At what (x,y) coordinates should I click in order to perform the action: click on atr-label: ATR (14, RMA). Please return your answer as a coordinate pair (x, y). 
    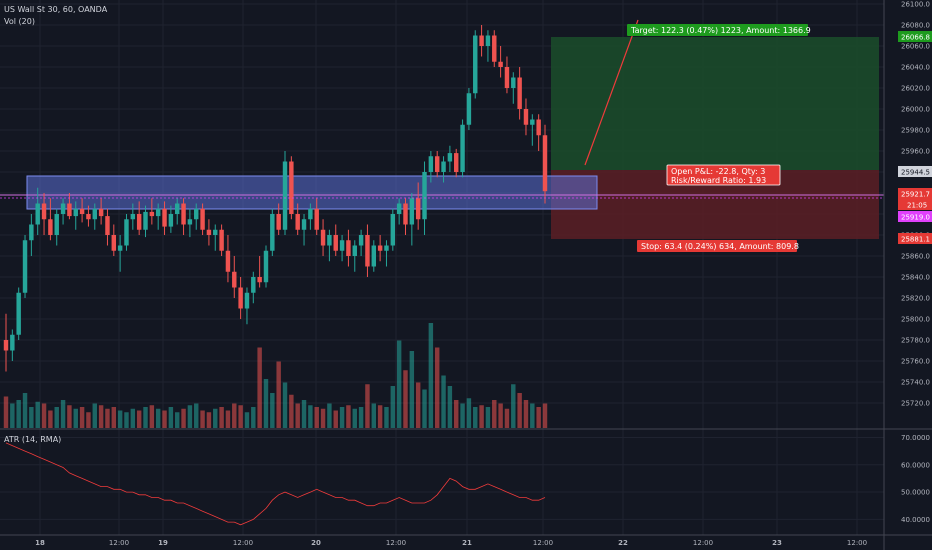
    Looking at the image, I should click on (32, 439).